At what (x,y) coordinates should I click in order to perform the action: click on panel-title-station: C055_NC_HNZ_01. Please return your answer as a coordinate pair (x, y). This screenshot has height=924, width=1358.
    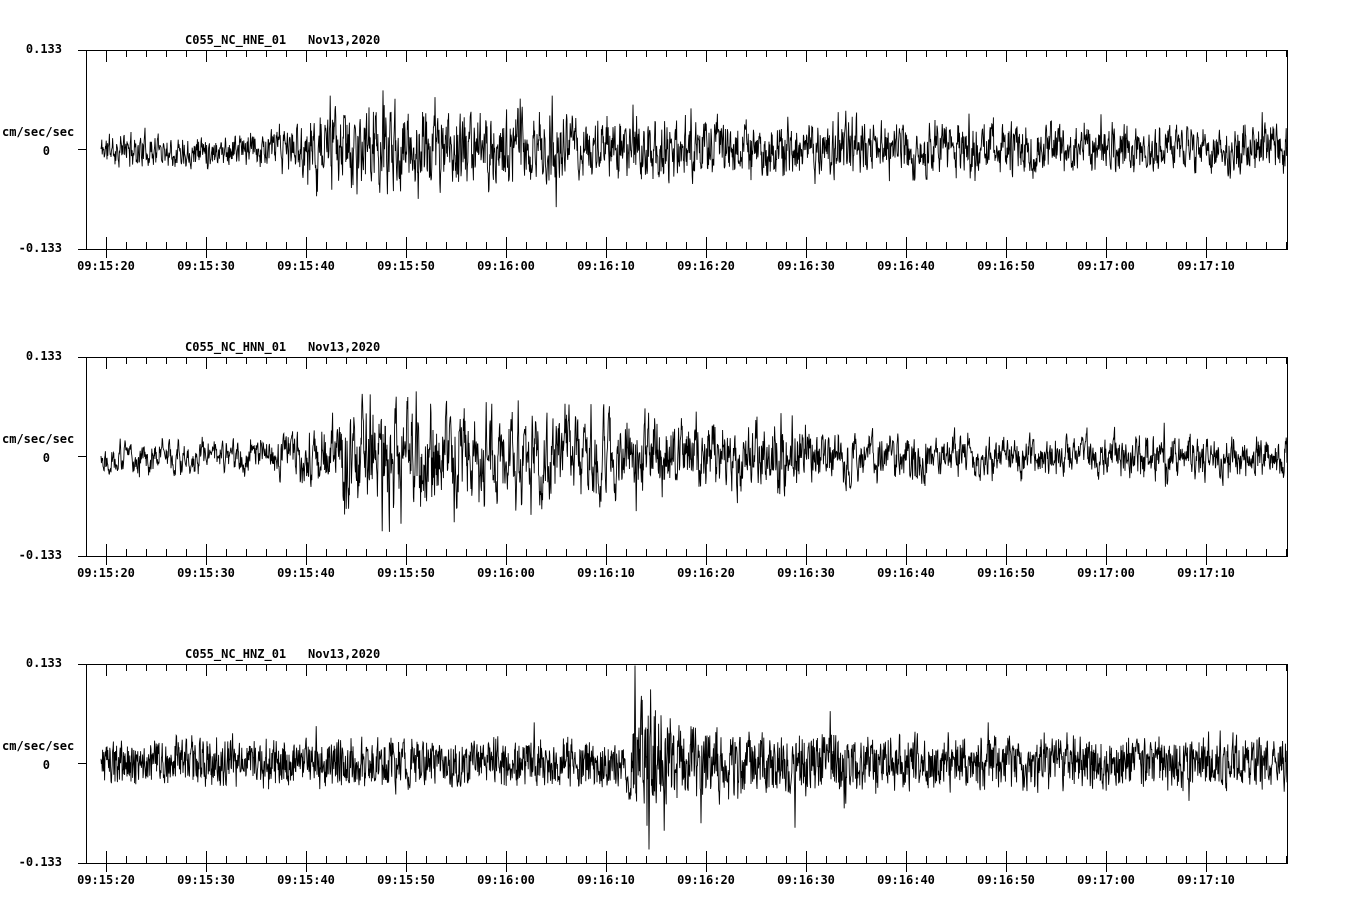
    Looking at the image, I should click on (236, 654).